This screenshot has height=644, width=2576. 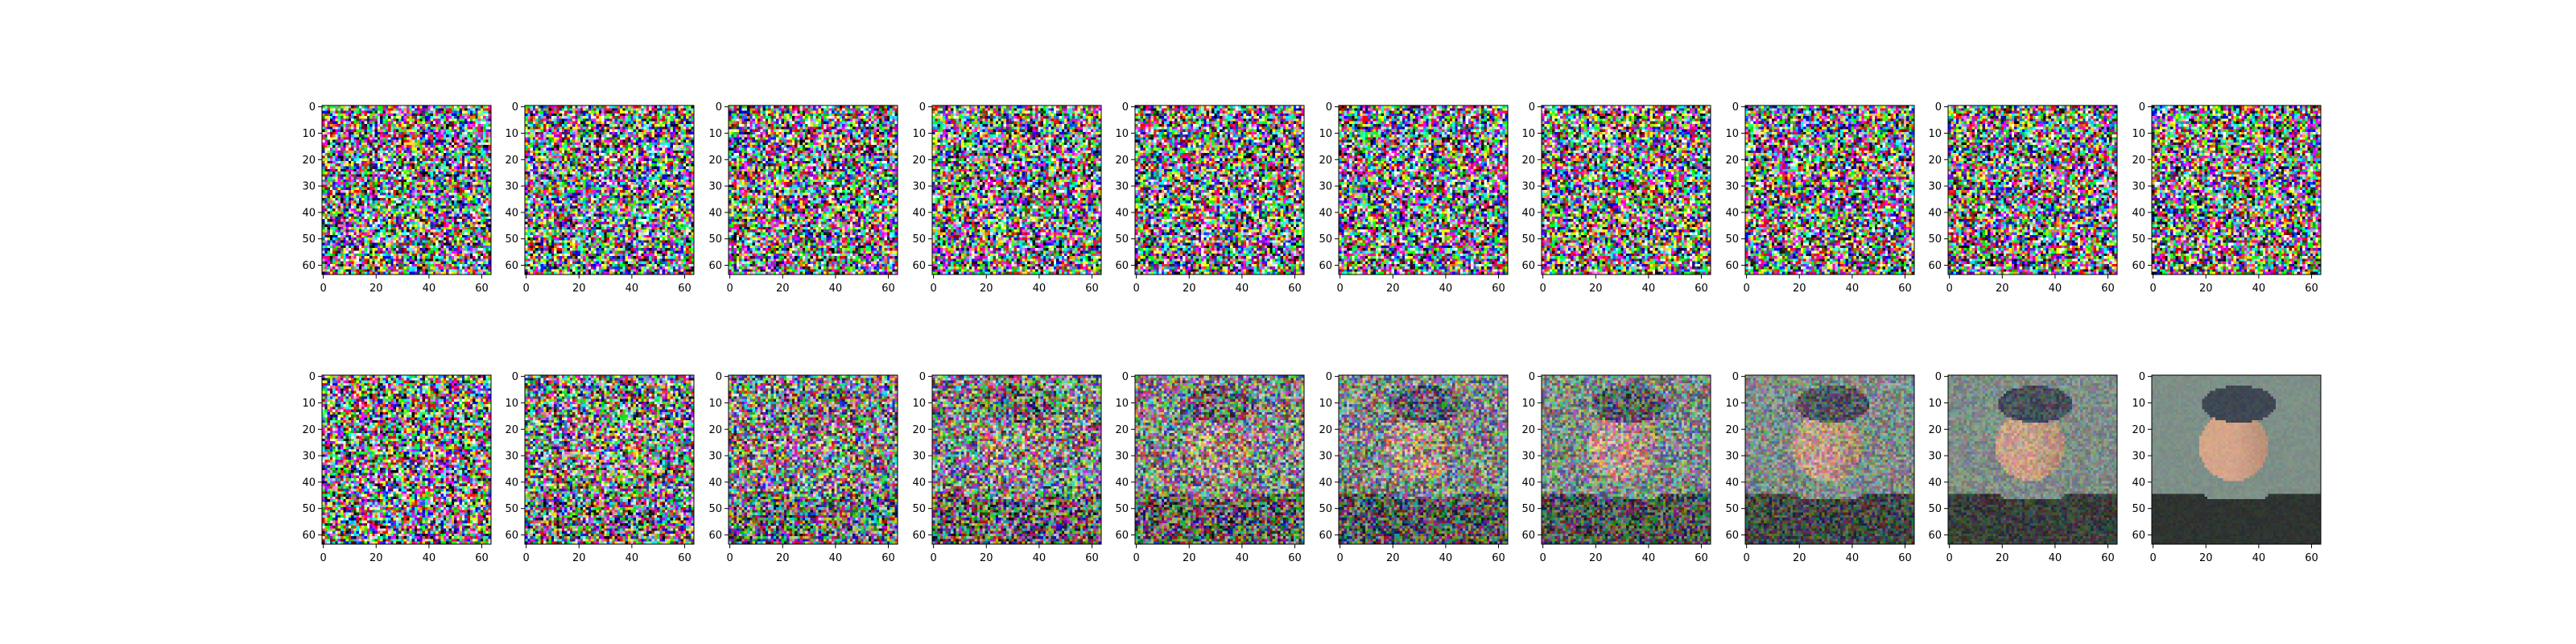 I want to click on panel-top-5: 0 20 40 60 0 10 20 30 40 50 60, so click(x=1210, y=198).